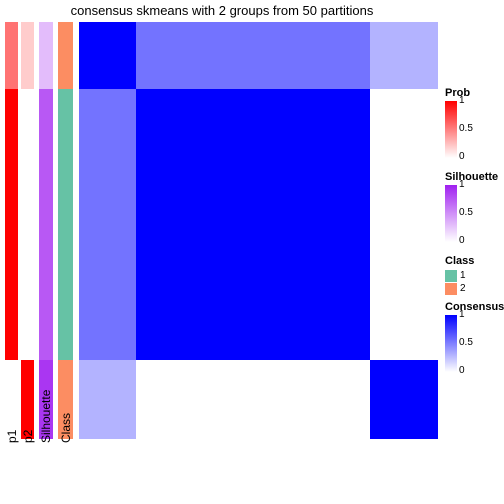 The width and height of the screenshot is (504, 504). Describe the element at coordinates (463, 288) in the screenshot. I see `legend-class-label-2: 2` at that location.